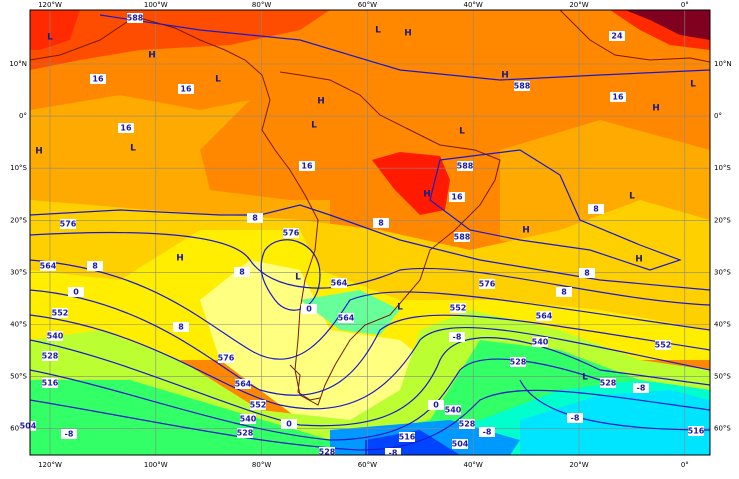 The image size is (739, 479). What do you see at coordinates (50, 465) in the screenshot?
I see `lon-label: 120°W` at bounding box center [50, 465].